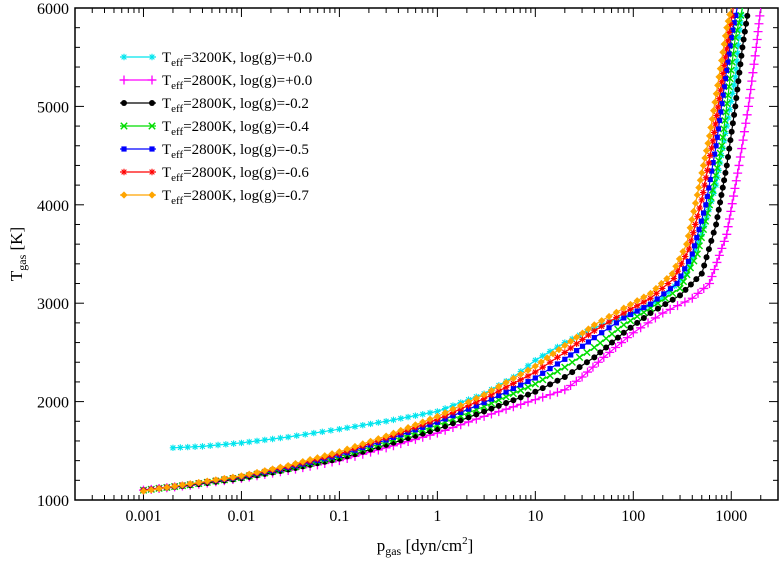 The height and width of the screenshot is (565, 781). What do you see at coordinates (53, 403) in the screenshot?
I see `y-tick-label: 2000` at bounding box center [53, 403].